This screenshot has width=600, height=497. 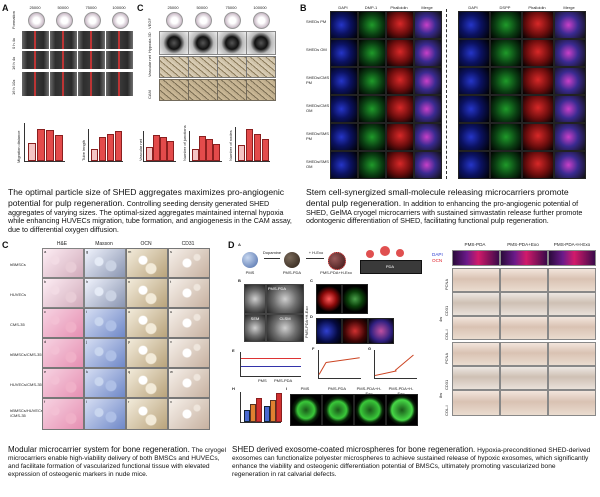 I want to click on row-label: CAM, so click(x=149, y=94).